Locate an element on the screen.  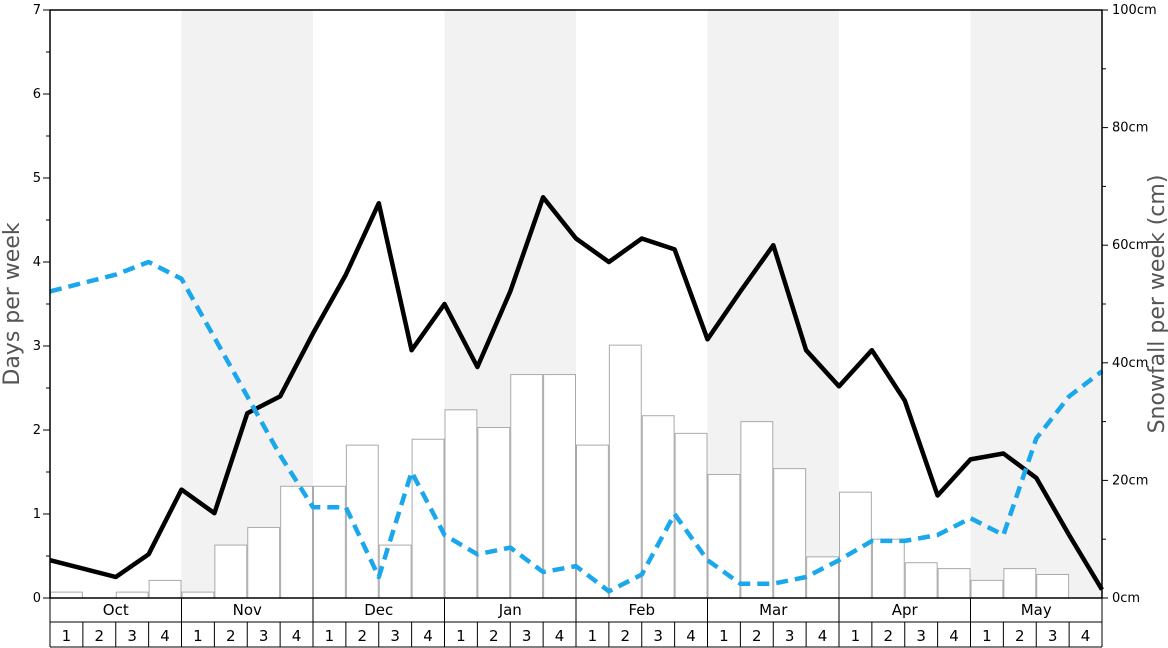
month-label: Feb is located at coordinates (641, 610).